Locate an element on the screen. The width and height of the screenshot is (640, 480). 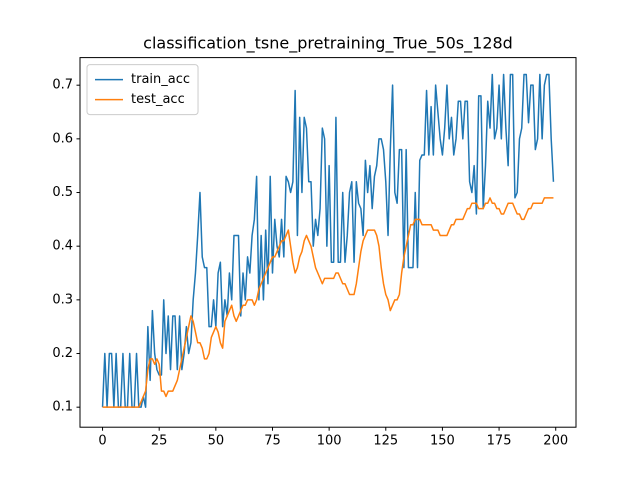
x-tick-label: 175 is located at coordinates (499, 441).